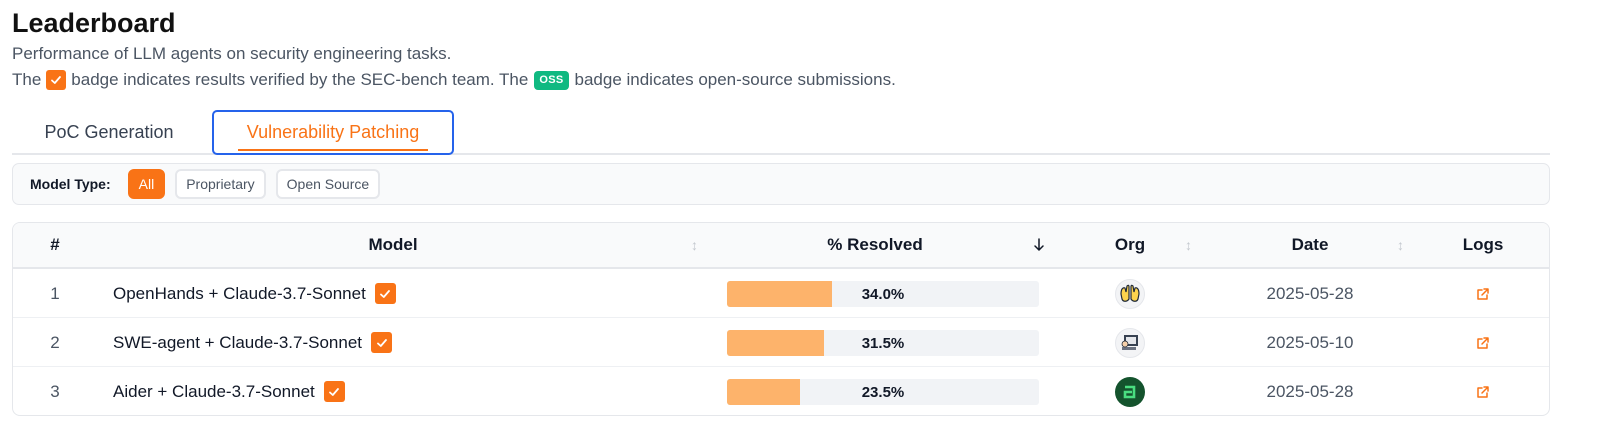 This screenshot has height=437, width=1600. What do you see at coordinates (27, 79) in the screenshot?
I see `note-text-1: The` at bounding box center [27, 79].